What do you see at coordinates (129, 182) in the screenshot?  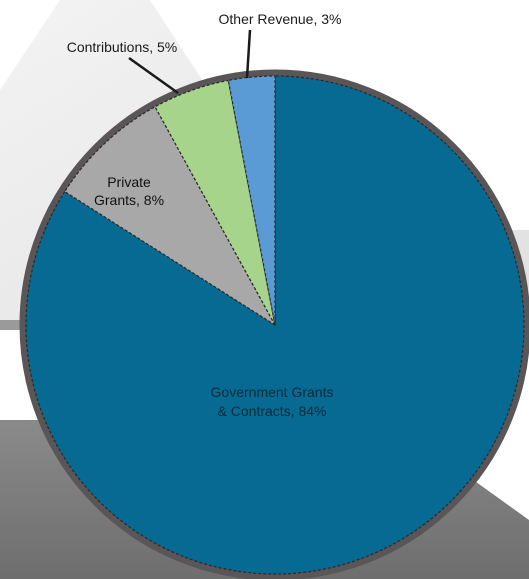 I see `label-private-grants-line1: Private` at bounding box center [129, 182].